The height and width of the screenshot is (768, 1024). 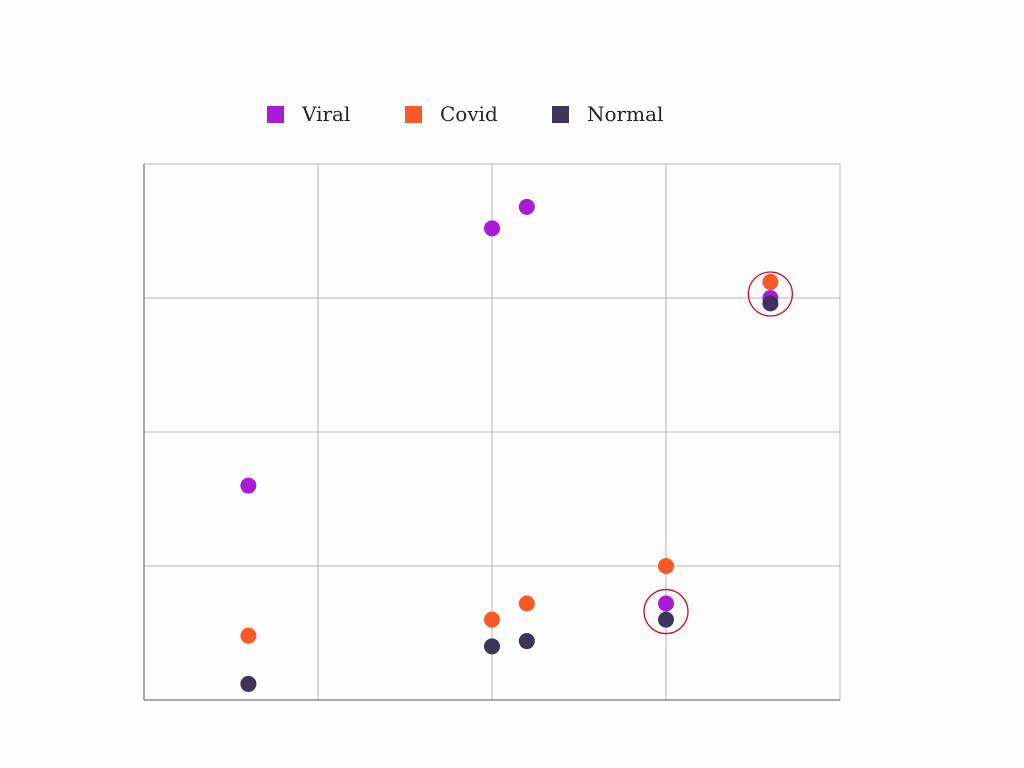 What do you see at coordinates (325, 114) in the screenshot?
I see `legend-label: Viral` at bounding box center [325, 114].